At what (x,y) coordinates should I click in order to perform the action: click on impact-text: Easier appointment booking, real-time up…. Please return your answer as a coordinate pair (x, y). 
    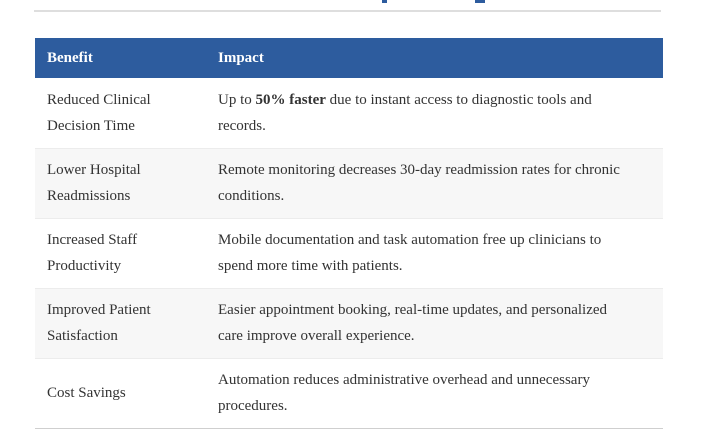
    Looking at the image, I should click on (413, 323).